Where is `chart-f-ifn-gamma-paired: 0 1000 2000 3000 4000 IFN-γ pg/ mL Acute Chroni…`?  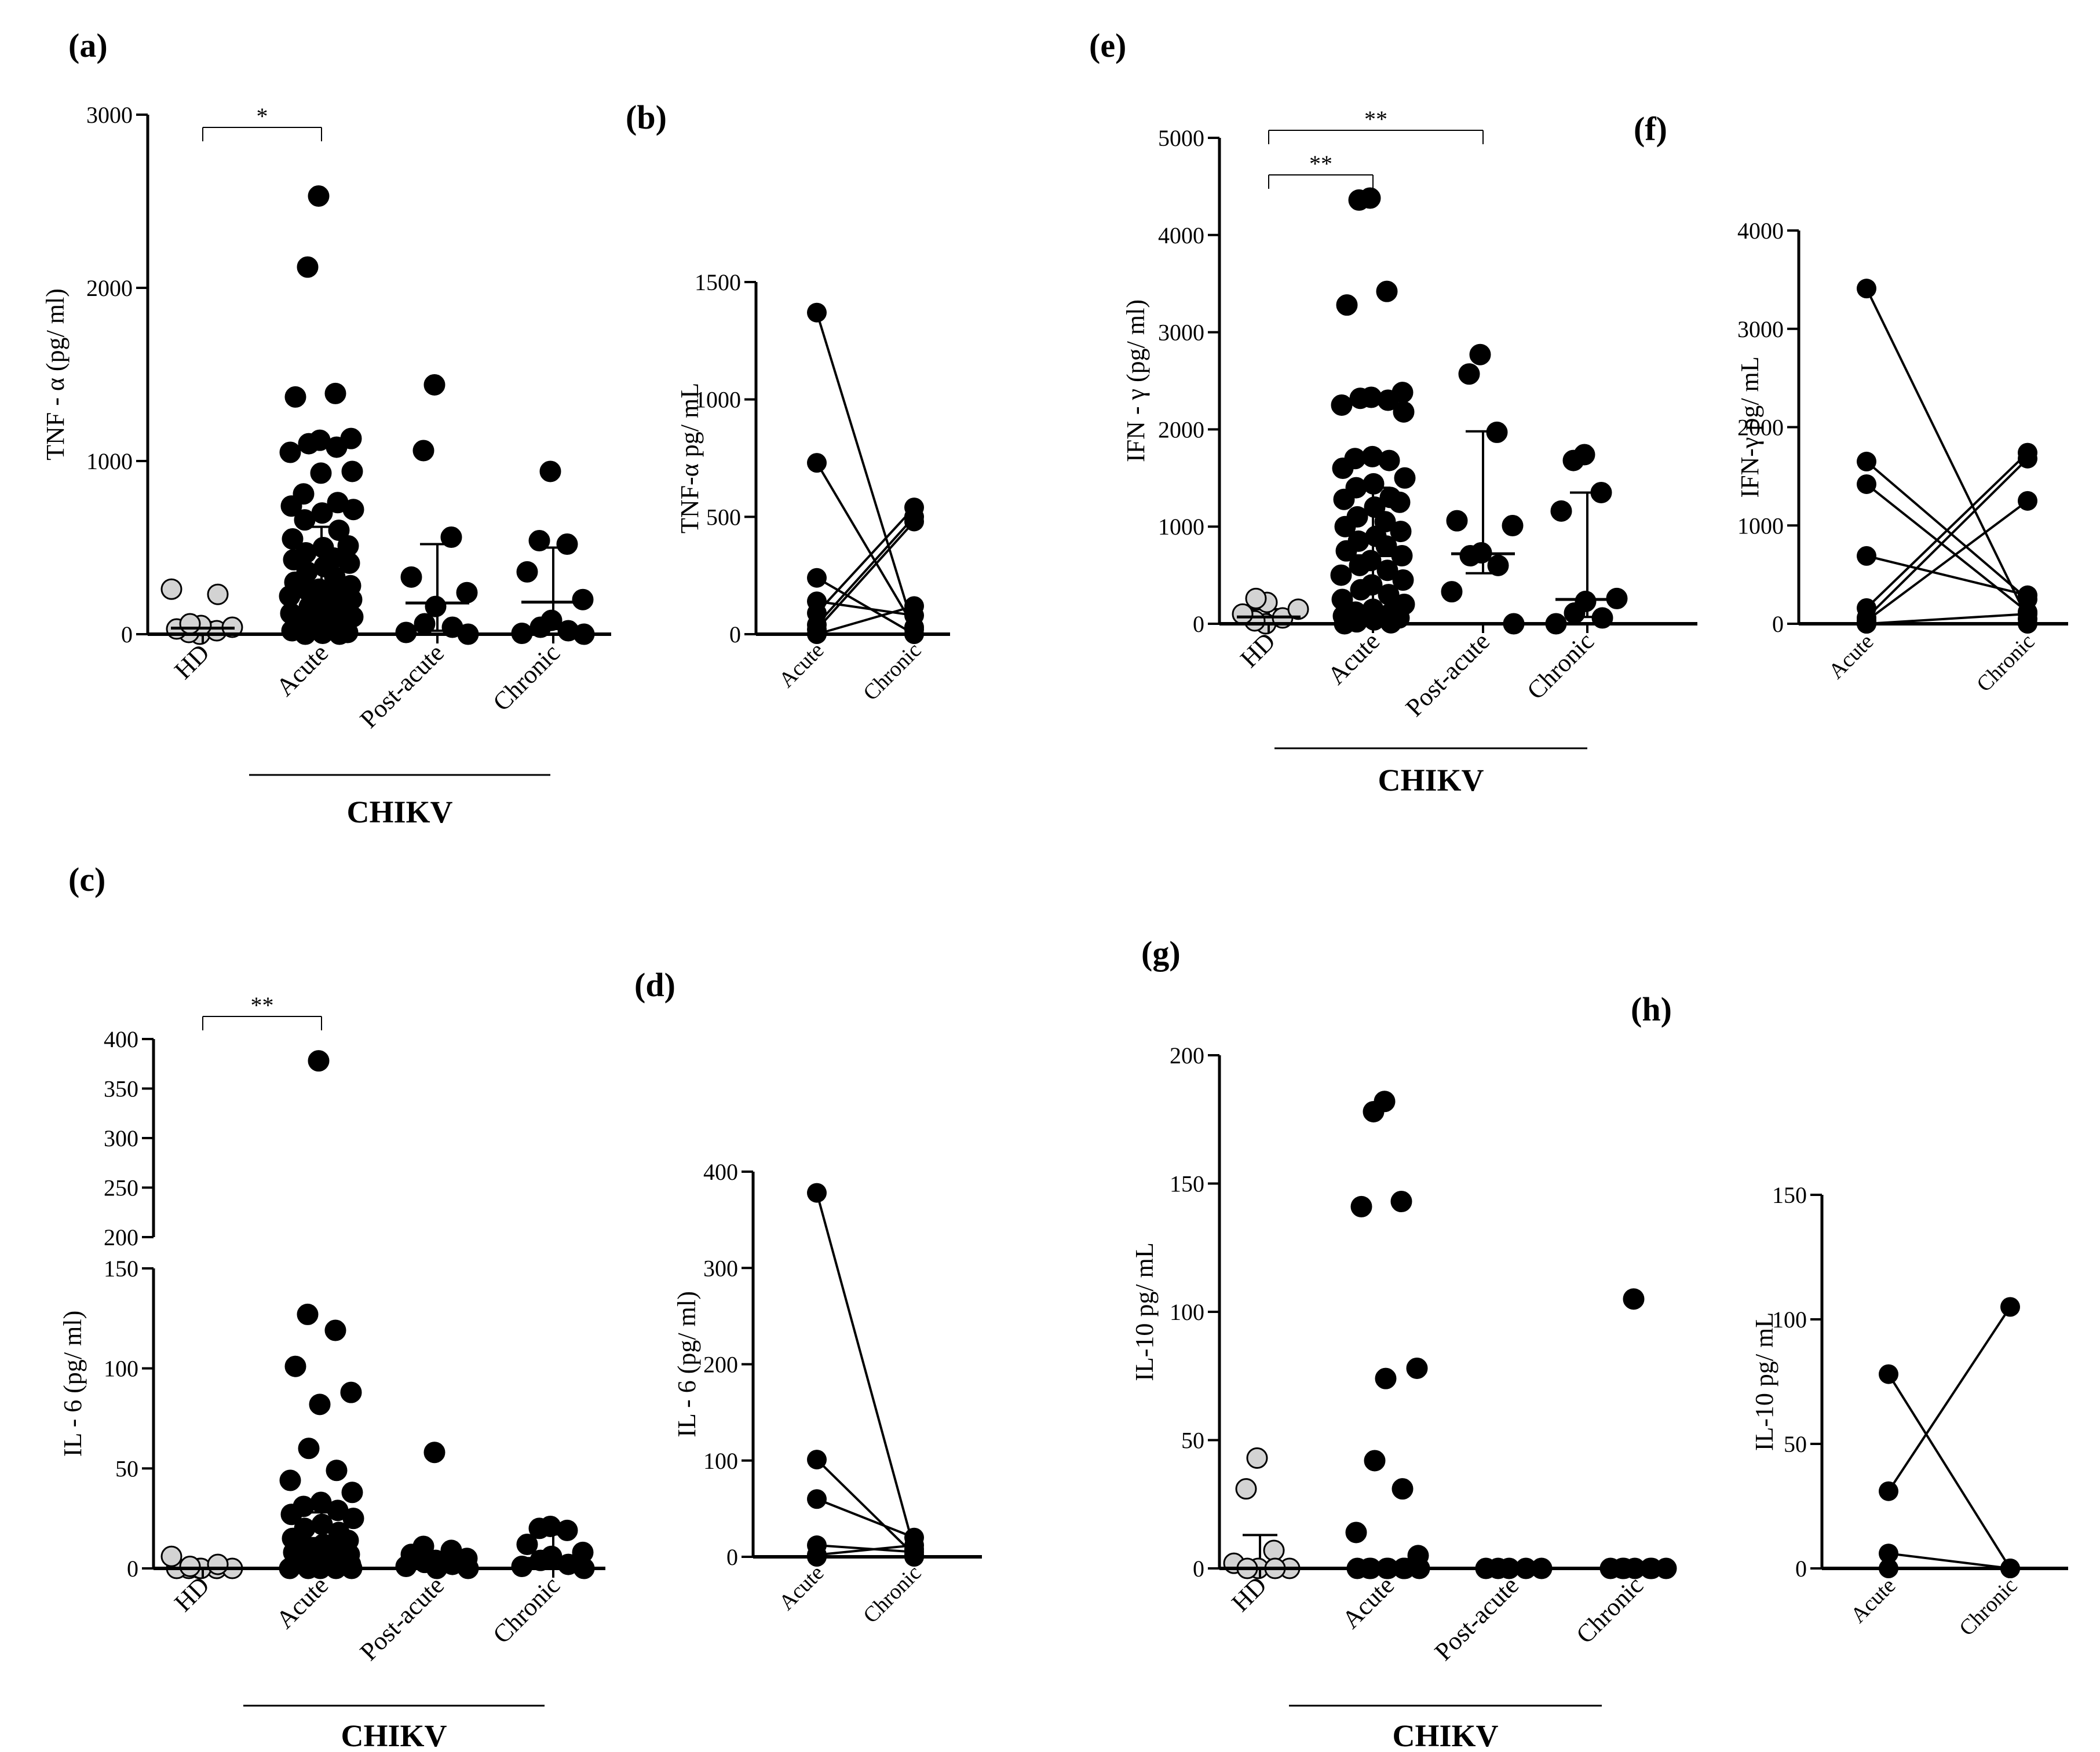 chart-f-ifn-gamma-paired: 0 1000 2000 3000 4000 IFN-γ pg/ mL Acute Chroni… is located at coordinates (1902, 457).